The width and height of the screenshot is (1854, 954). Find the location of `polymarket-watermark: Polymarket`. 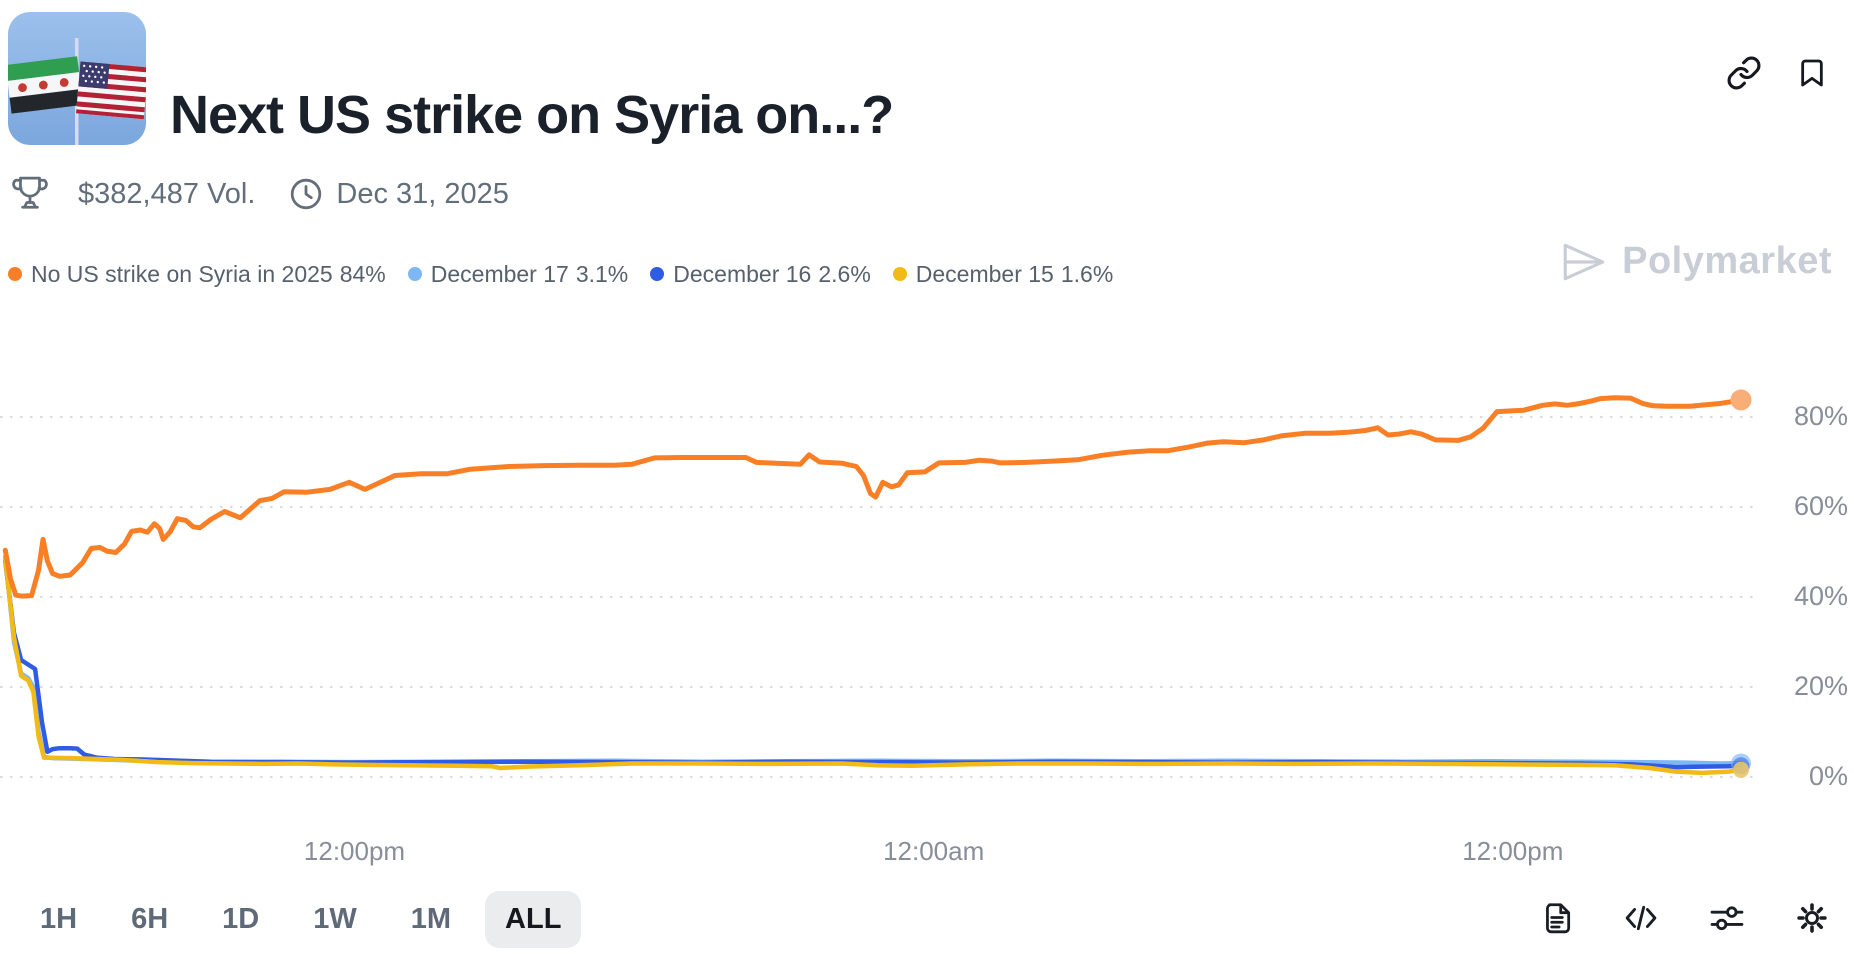

polymarket-watermark: Polymarket is located at coordinates (1696, 261).